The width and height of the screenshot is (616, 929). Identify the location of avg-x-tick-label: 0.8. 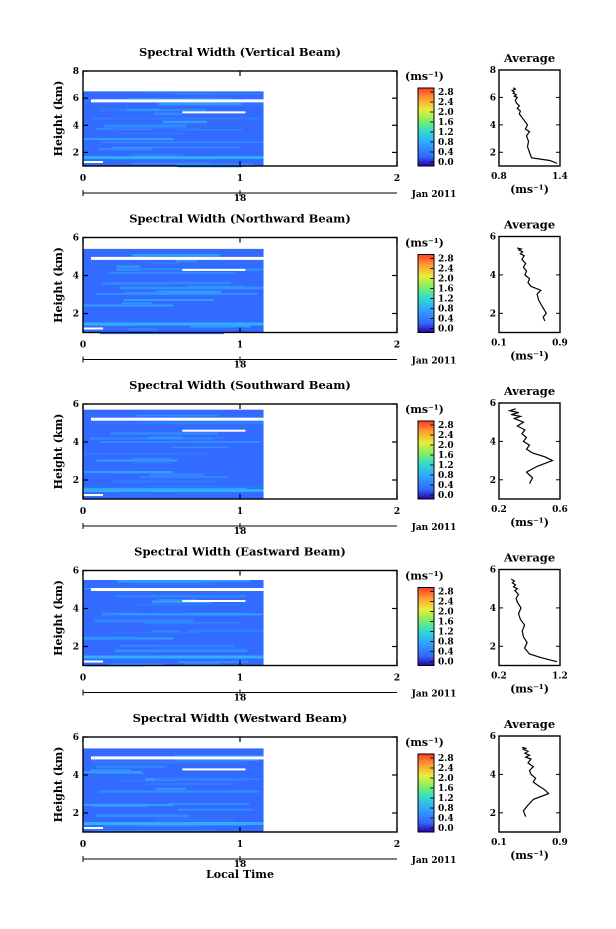
(499, 177).